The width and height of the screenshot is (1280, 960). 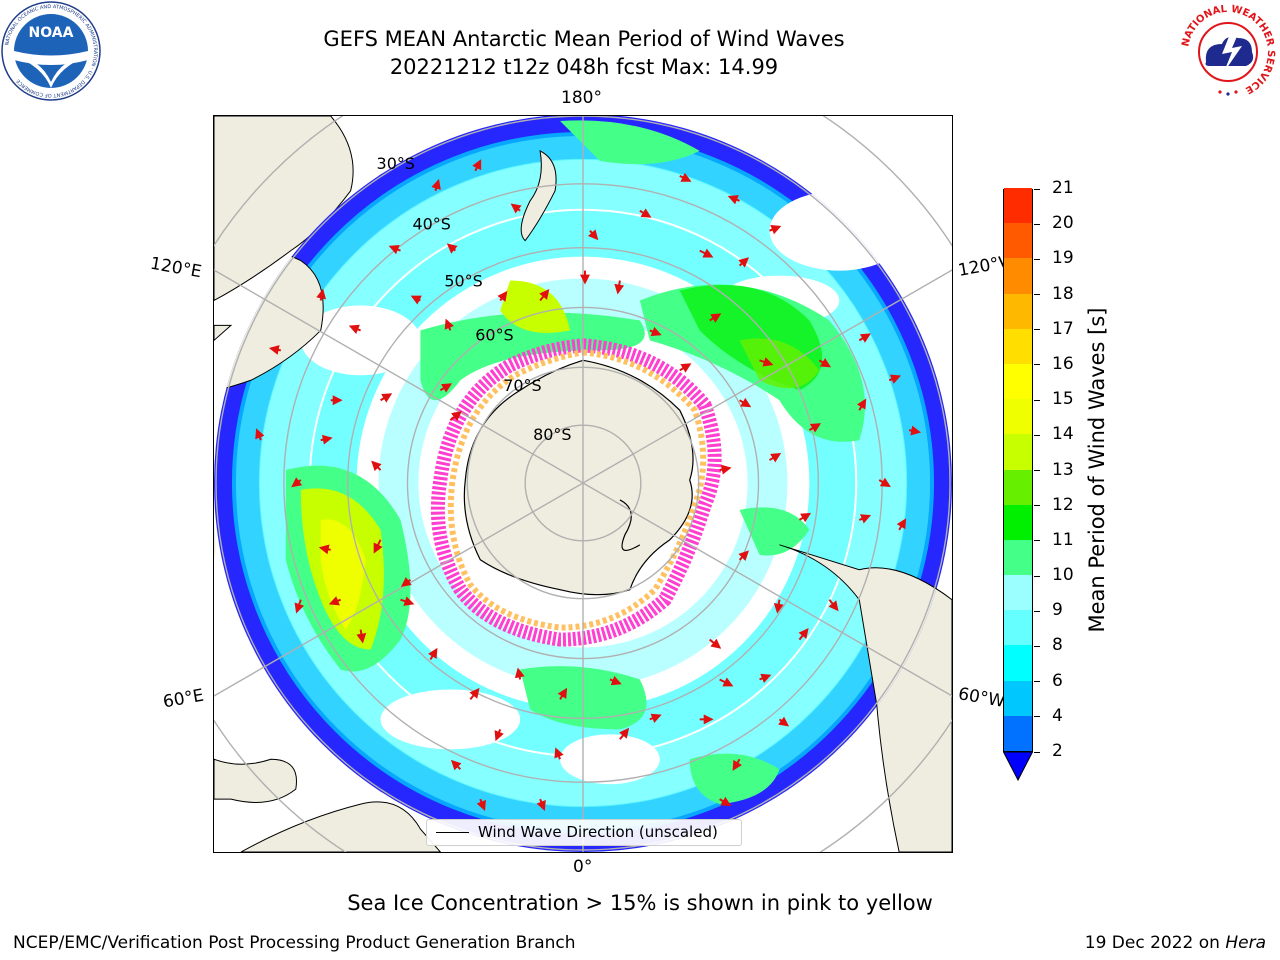 I want to click on chart-subtitle: 20221212 t12z 048h fcst Max: 14.99, so click(x=584, y=67).